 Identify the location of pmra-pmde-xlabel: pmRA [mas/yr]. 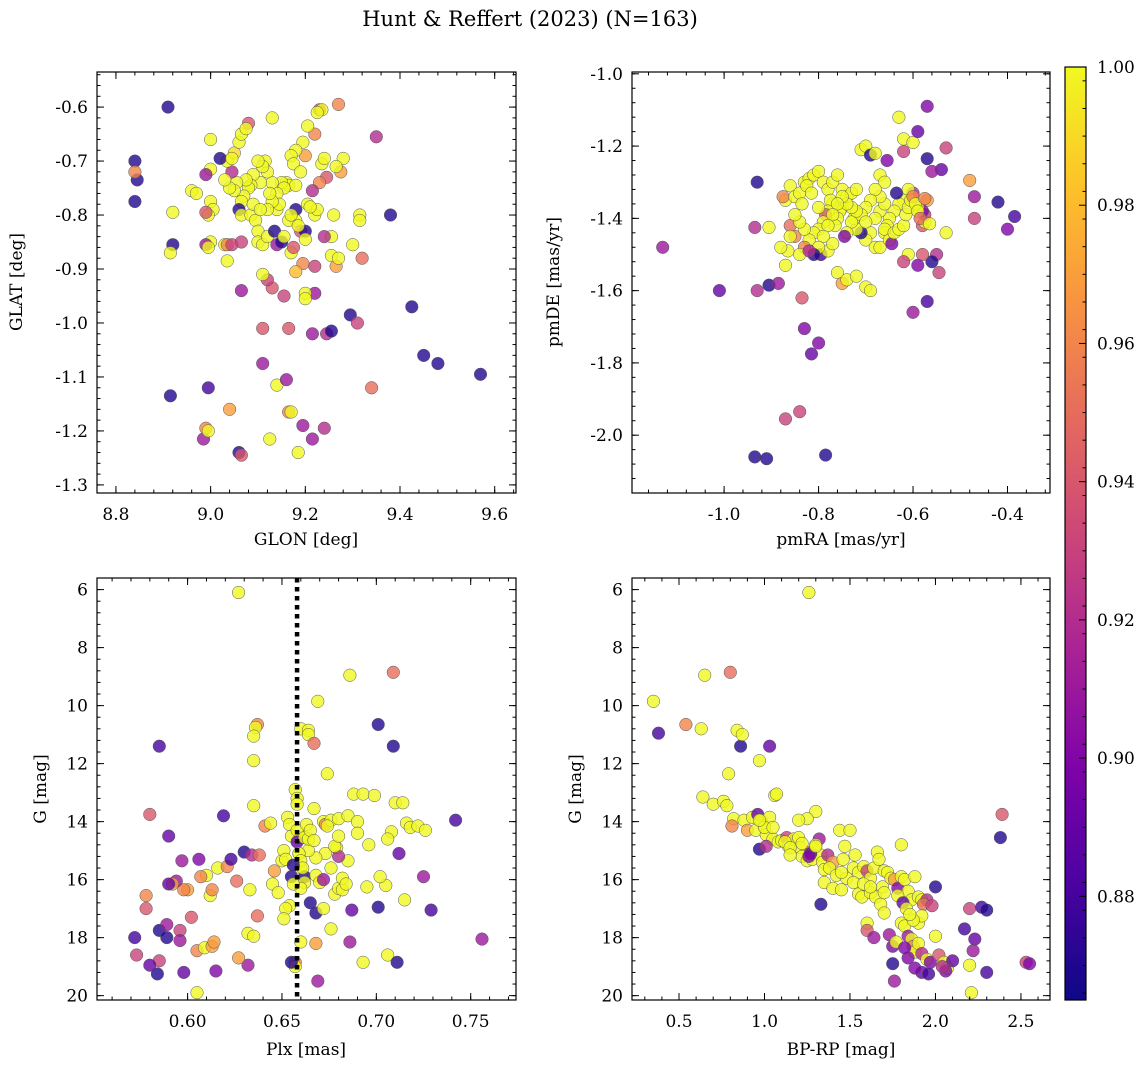
(840, 540).